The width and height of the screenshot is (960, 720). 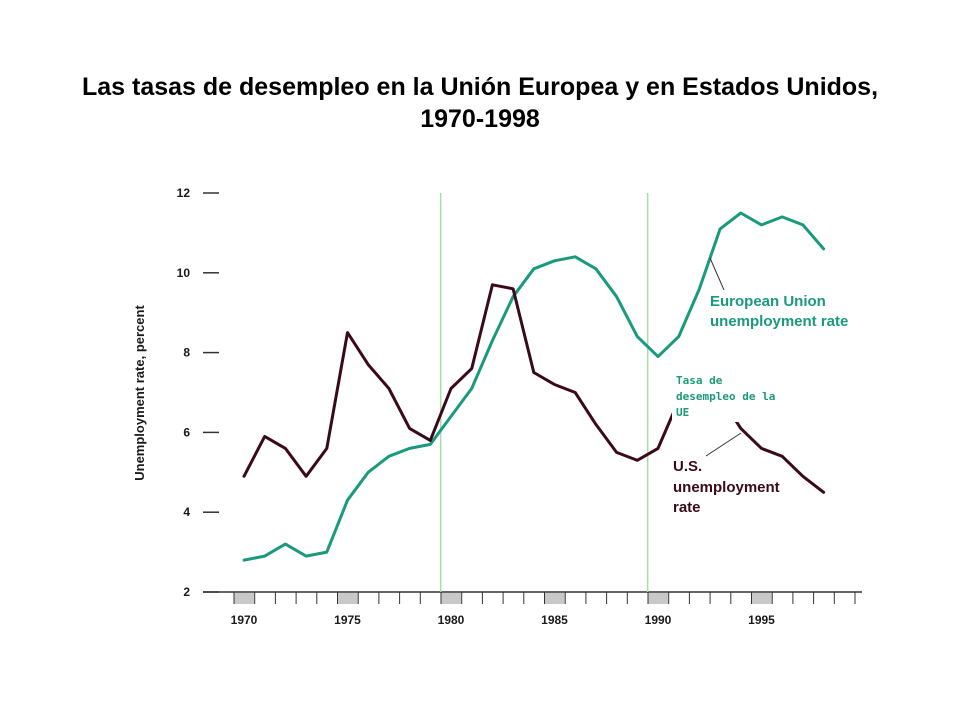 I want to click on reference-lines, so click(x=544, y=392).